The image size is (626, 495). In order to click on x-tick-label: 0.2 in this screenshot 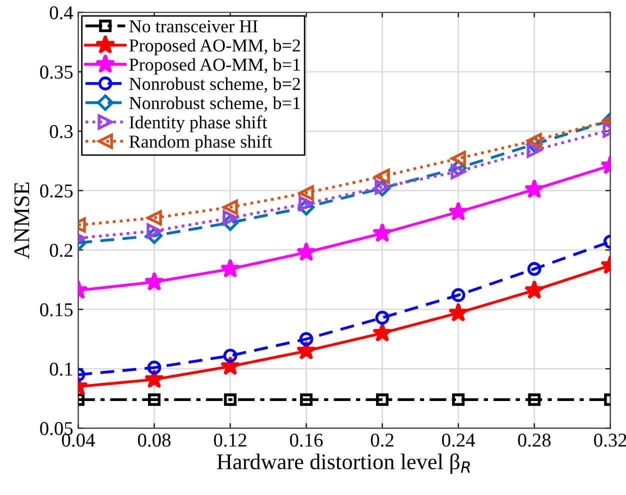, I will do `click(382, 440)`.